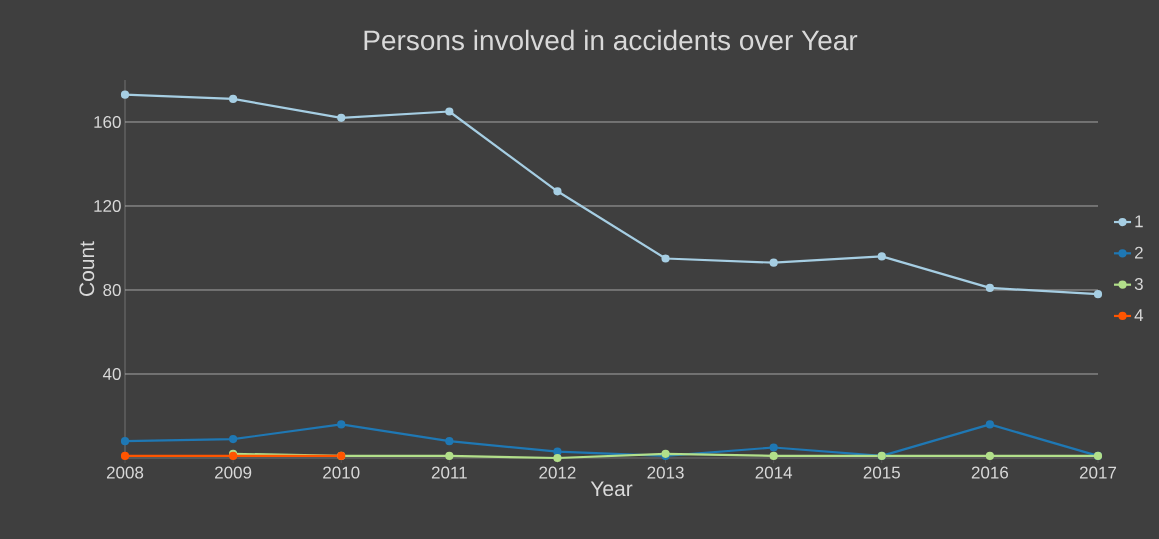 The image size is (1159, 539). I want to click on x-tick-label: 2010, so click(341, 472).